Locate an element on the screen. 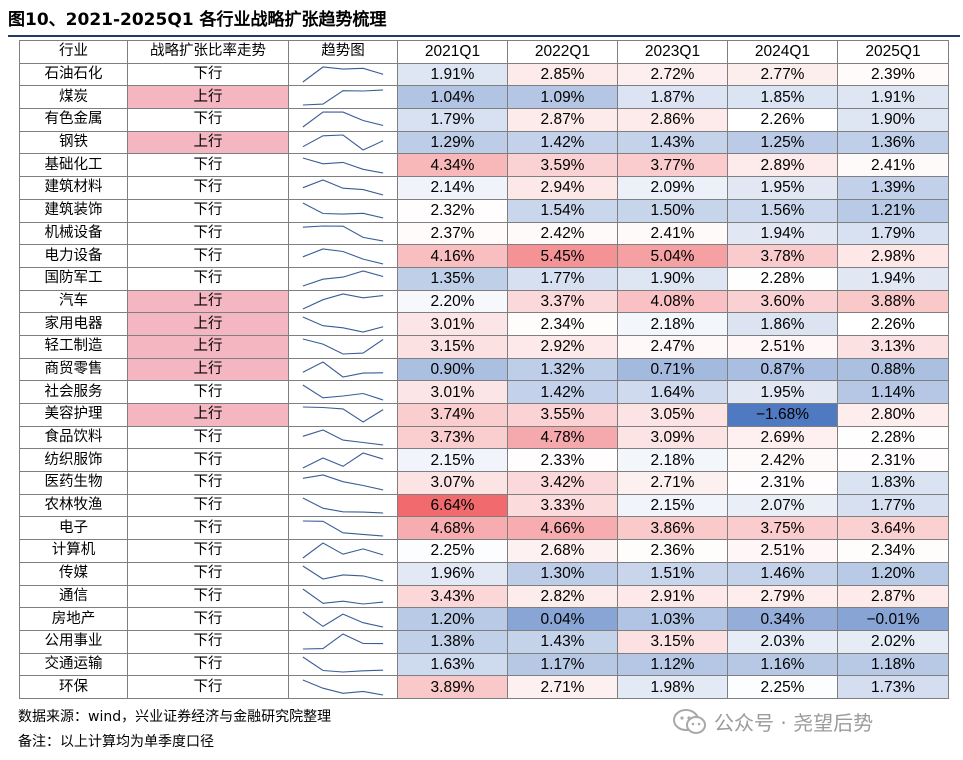 This screenshot has height=760, width=963. value-cell: 2.28% is located at coordinates (782, 278).